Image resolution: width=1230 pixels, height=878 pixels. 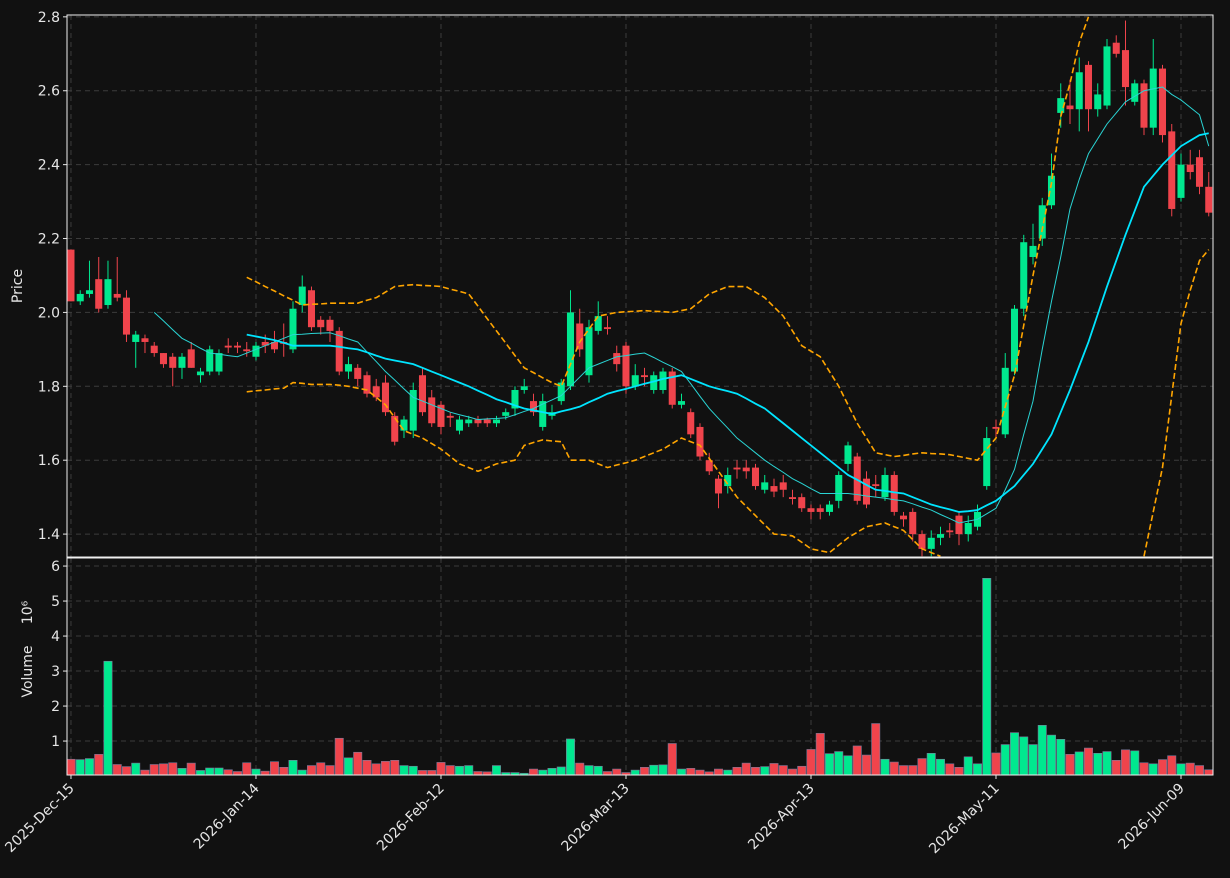 What do you see at coordinates (28, 671) in the screenshot?
I see `y-axis-label: Volume` at bounding box center [28, 671].